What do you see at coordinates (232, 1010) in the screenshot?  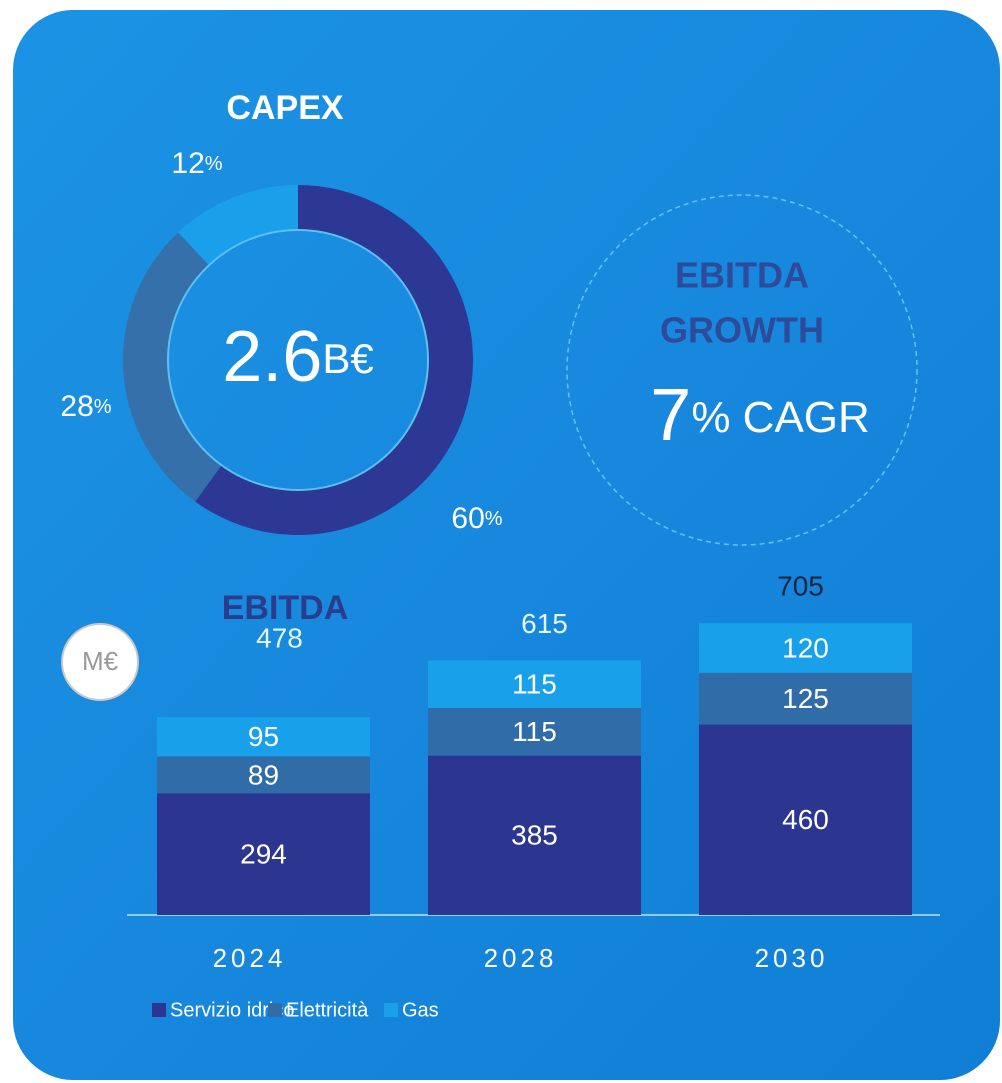 I see `legend-label: Servizio idrico` at bounding box center [232, 1010].